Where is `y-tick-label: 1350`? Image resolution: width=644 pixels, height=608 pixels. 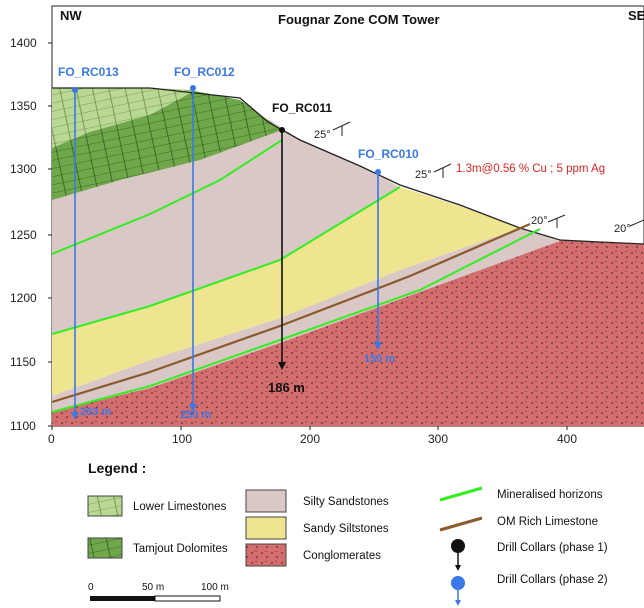 y-tick-label: 1350 is located at coordinates (23, 106).